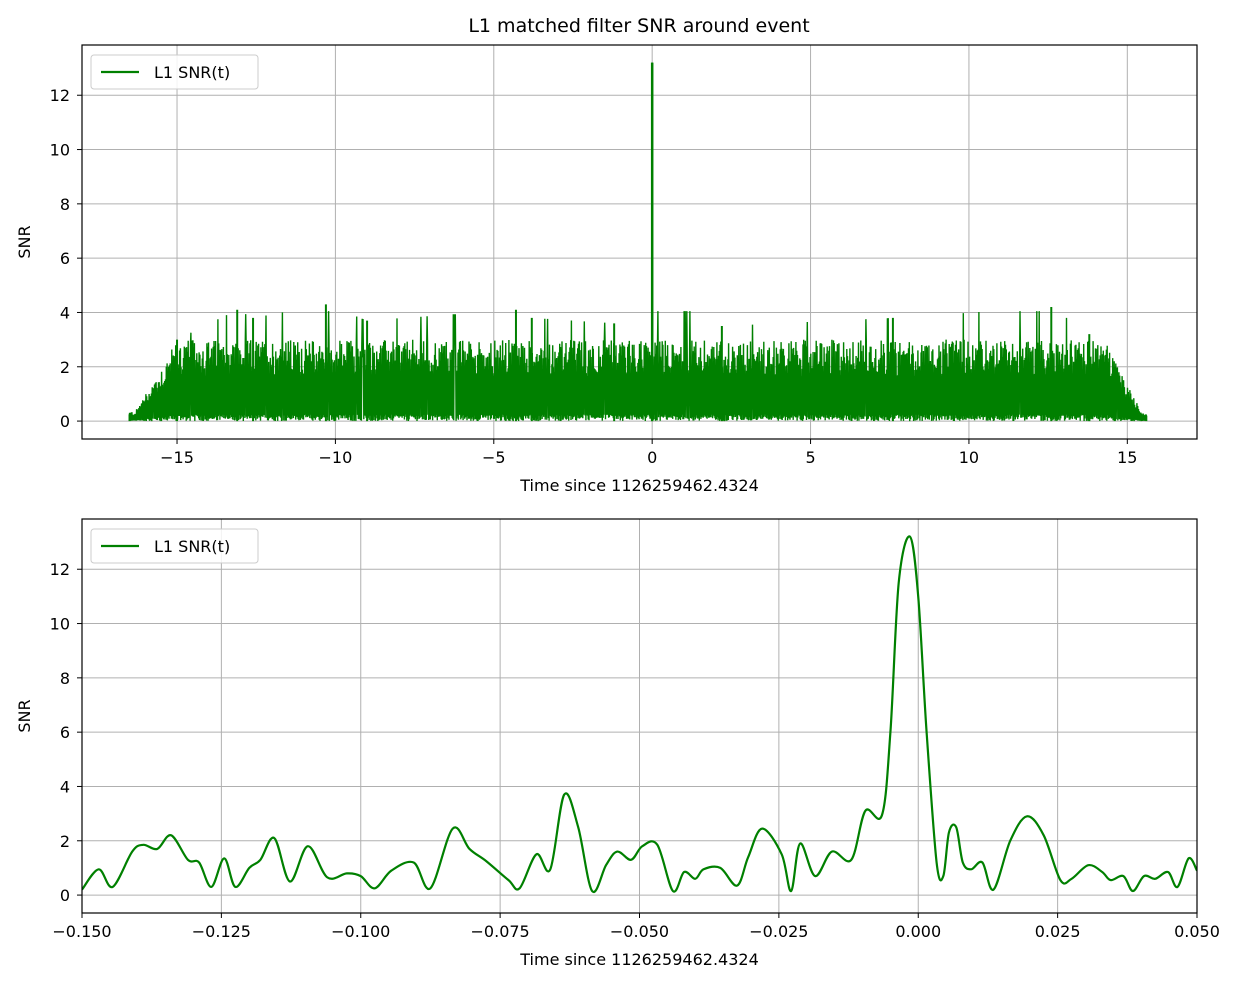  What do you see at coordinates (918, 931) in the screenshot?
I see `x-tick-label: 0.000` at bounding box center [918, 931].